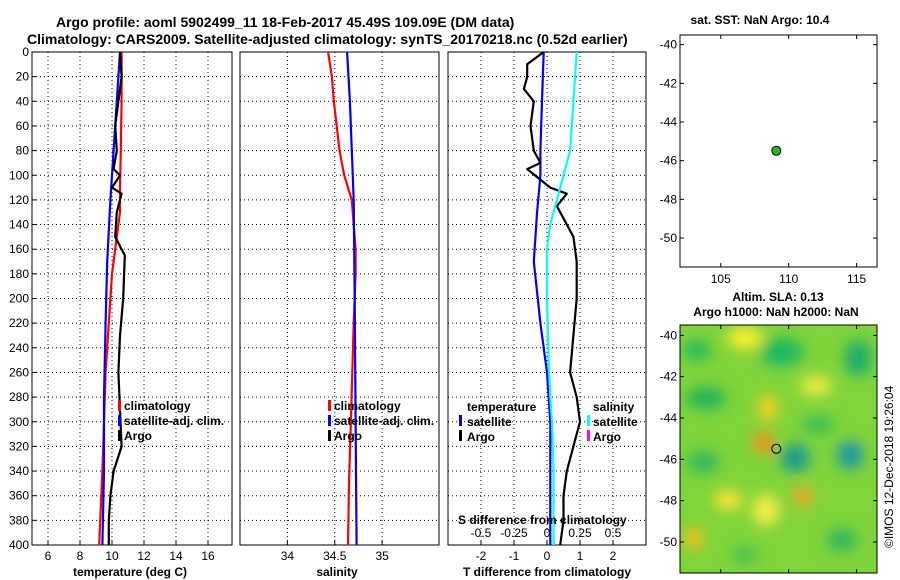 This screenshot has width=900, height=580. I want to click on legend-s-argo: Argo, so click(607, 437).